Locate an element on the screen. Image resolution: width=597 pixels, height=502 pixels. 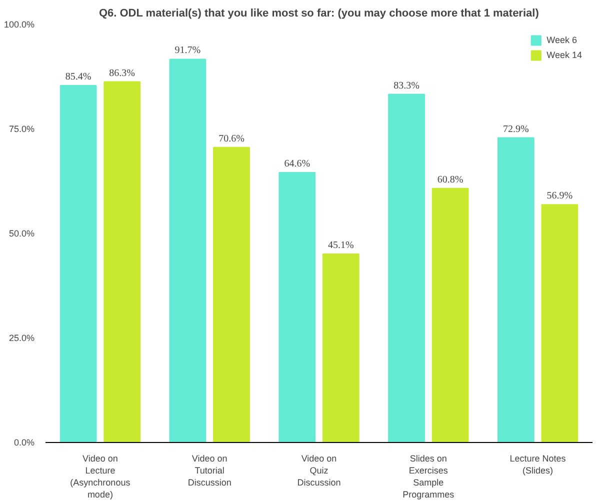
data-label: 70.6% is located at coordinates (231, 138).